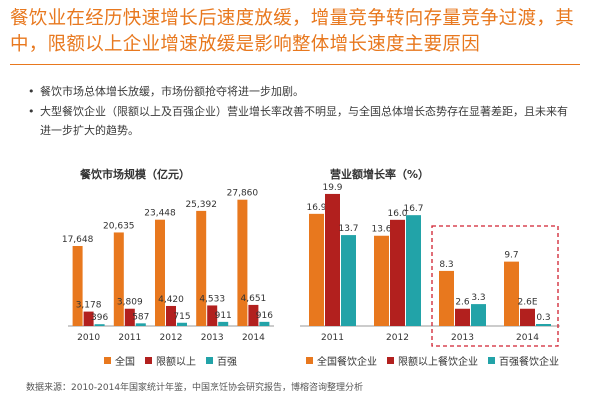  I want to click on bar-百强-2011, so click(140, 324).